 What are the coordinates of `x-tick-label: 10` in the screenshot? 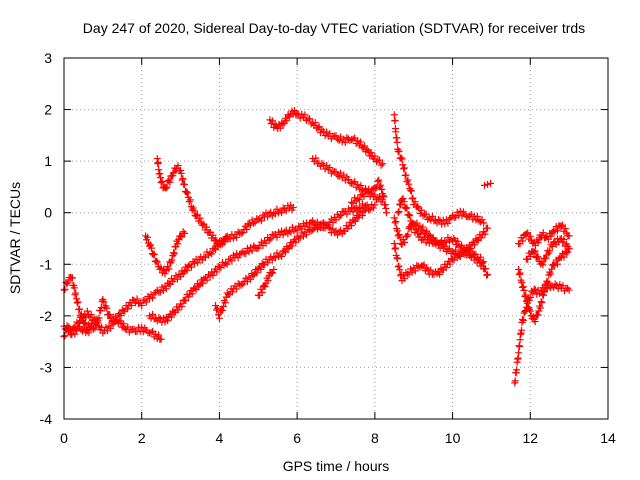 It's located at (453, 438).